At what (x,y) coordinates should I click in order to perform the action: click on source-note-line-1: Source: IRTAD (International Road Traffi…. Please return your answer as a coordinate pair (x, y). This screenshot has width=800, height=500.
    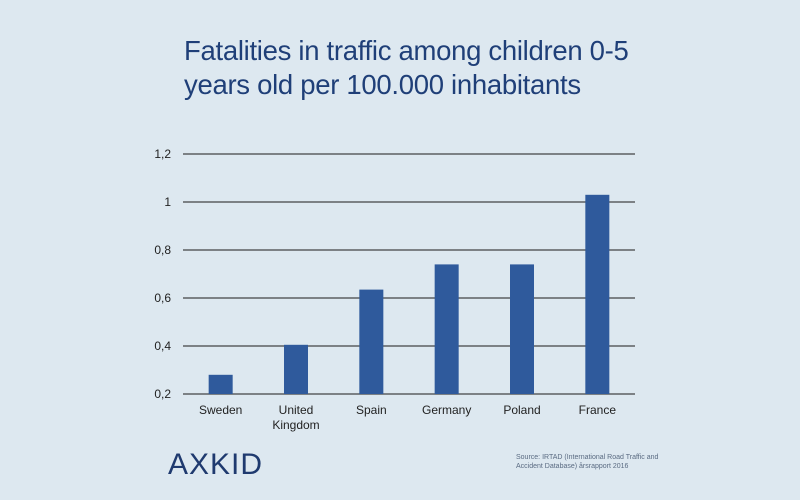
    Looking at the image, I should click on (587, 457).